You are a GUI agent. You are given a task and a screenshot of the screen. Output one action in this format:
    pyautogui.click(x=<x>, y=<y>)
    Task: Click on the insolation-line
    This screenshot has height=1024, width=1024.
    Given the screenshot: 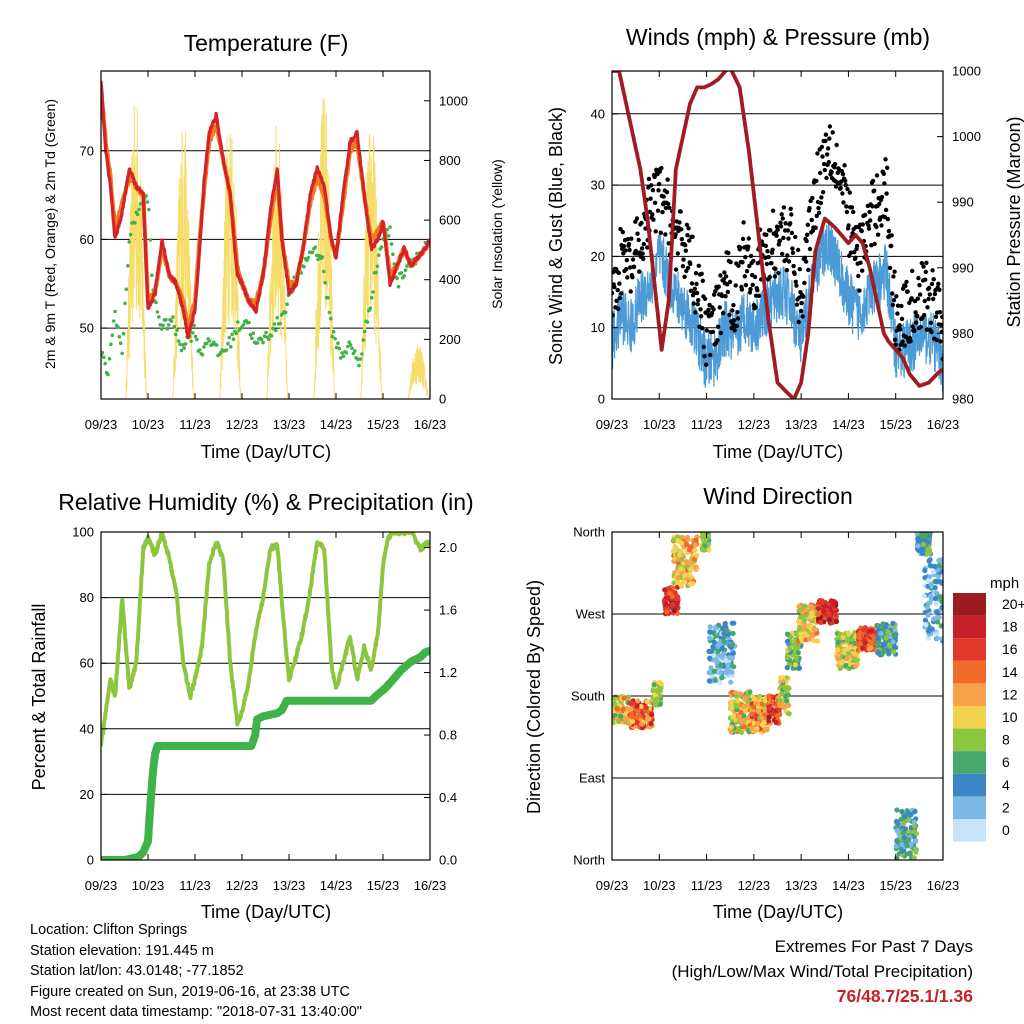 What is the action you would take?
    pyautogui.click(x=265, y=248)
    